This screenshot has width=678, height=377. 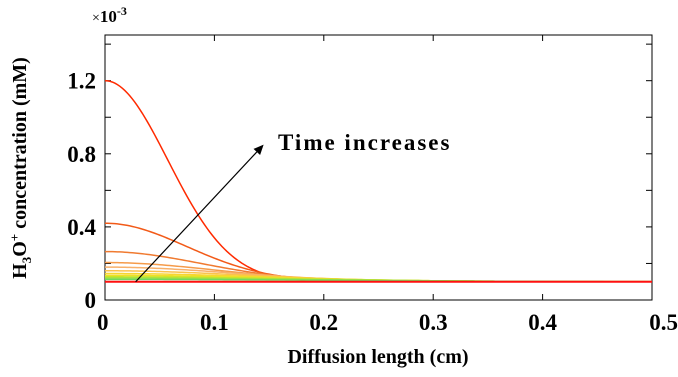 What do you see at coordinates (364, 142) in the screenshot?
I see `annotation-text: Time increases` at bounding box center [364, 142].